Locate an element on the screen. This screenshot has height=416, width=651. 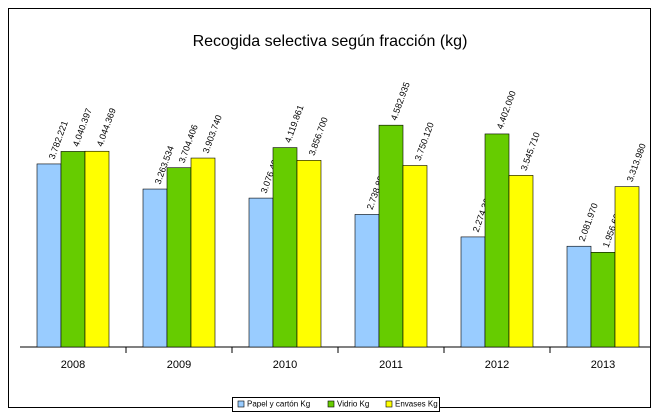
legend-label: Envases Kg is located at coordinates (416, 404).